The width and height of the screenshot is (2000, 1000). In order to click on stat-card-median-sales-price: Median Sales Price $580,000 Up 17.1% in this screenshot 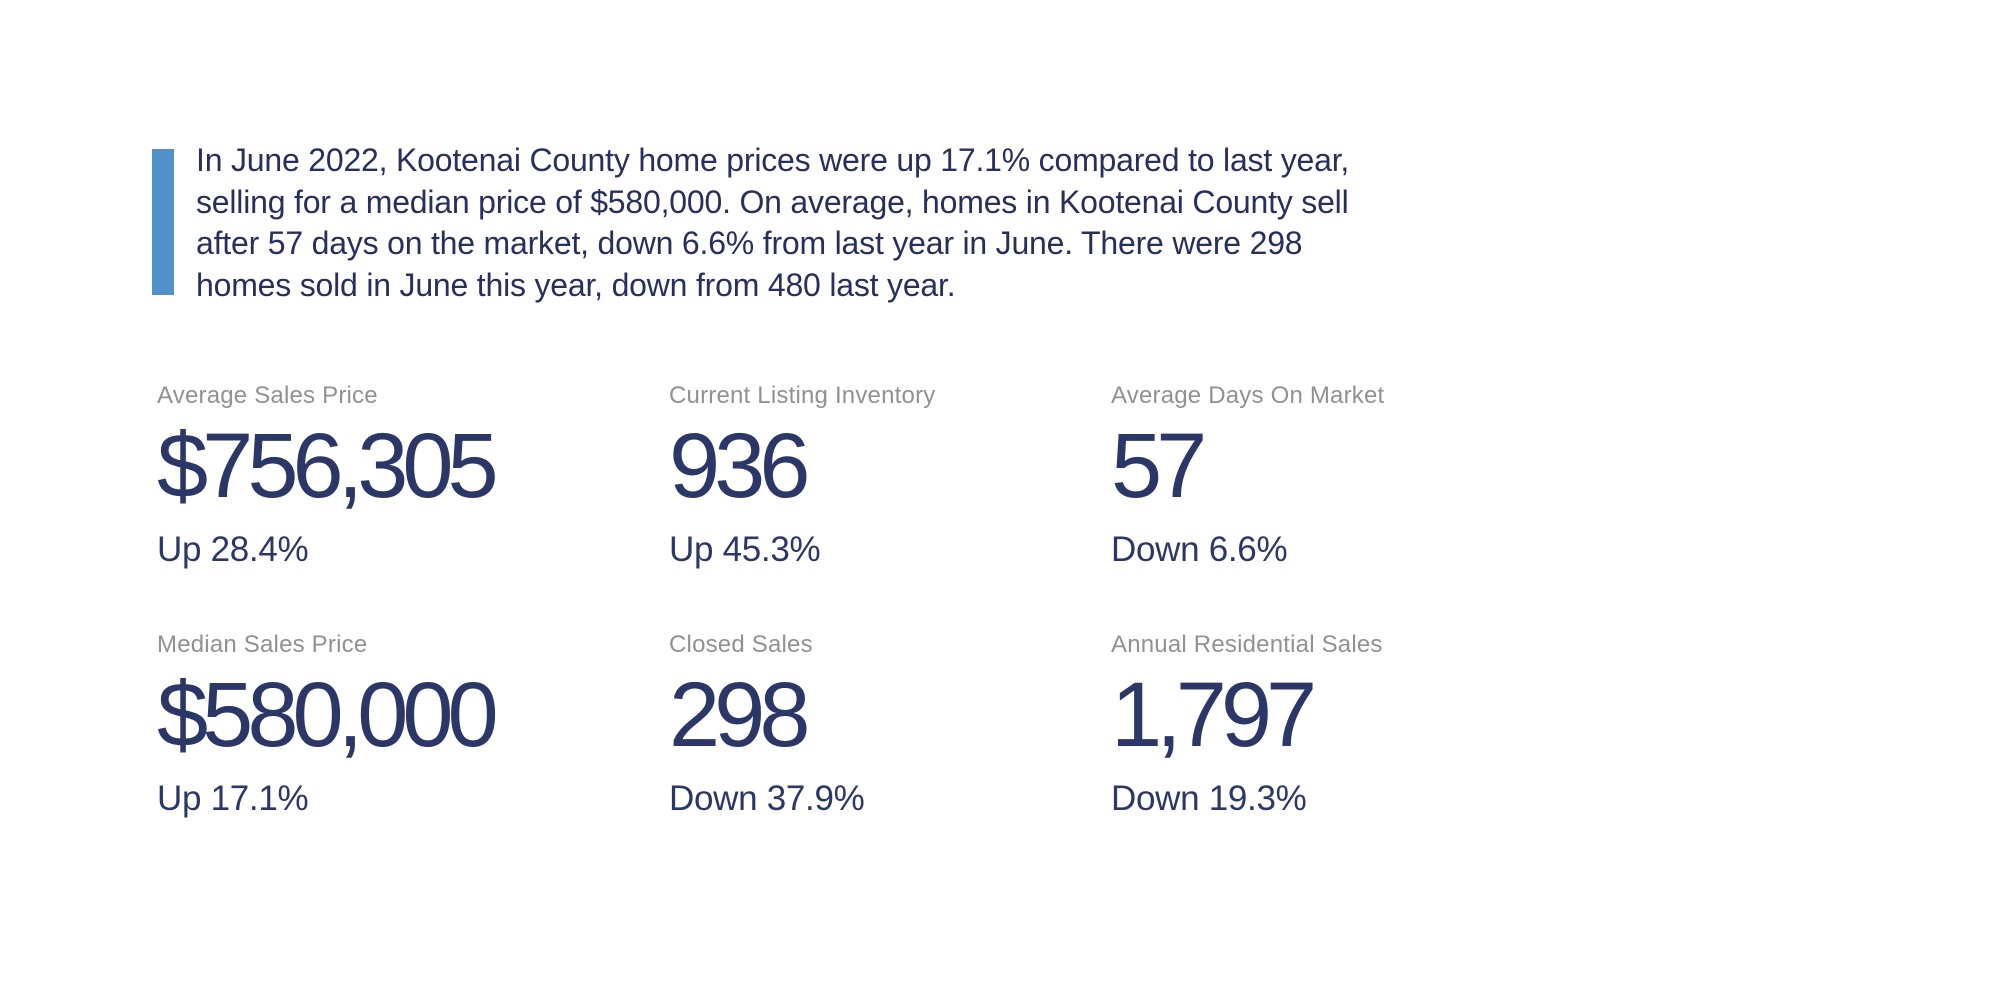, I will do `click(413, 754)`.